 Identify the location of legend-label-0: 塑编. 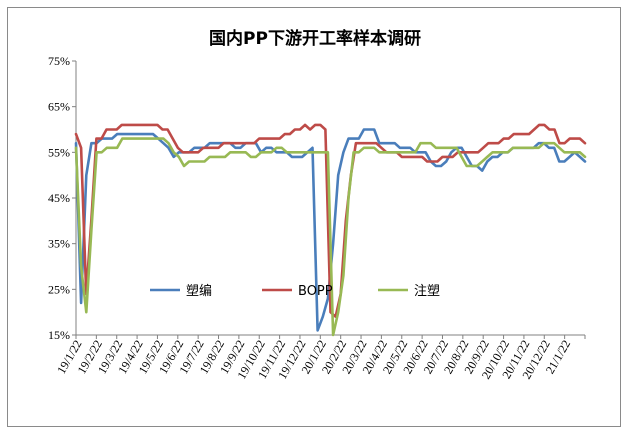
(199, 291).